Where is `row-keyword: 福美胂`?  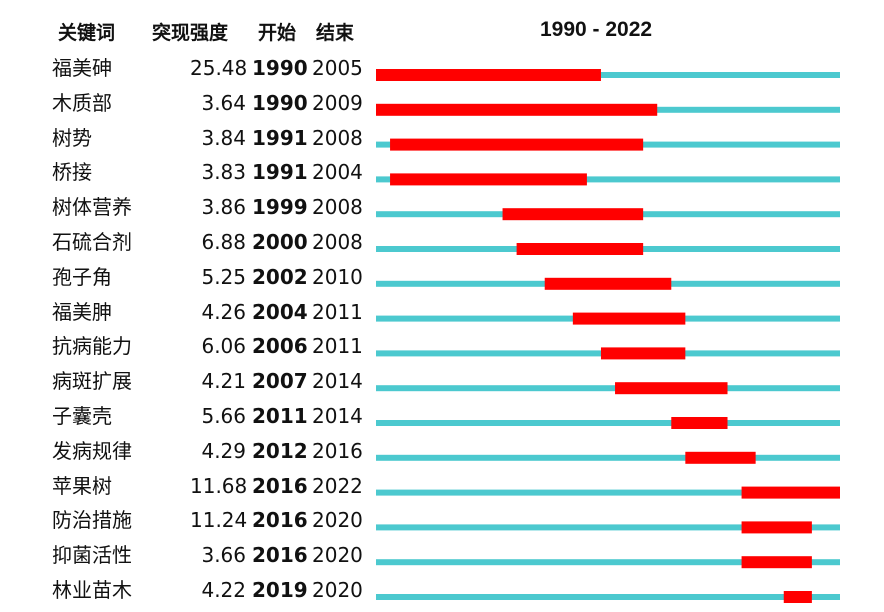
row-keyword: 福美胂 is located at coordinates (82, 311).